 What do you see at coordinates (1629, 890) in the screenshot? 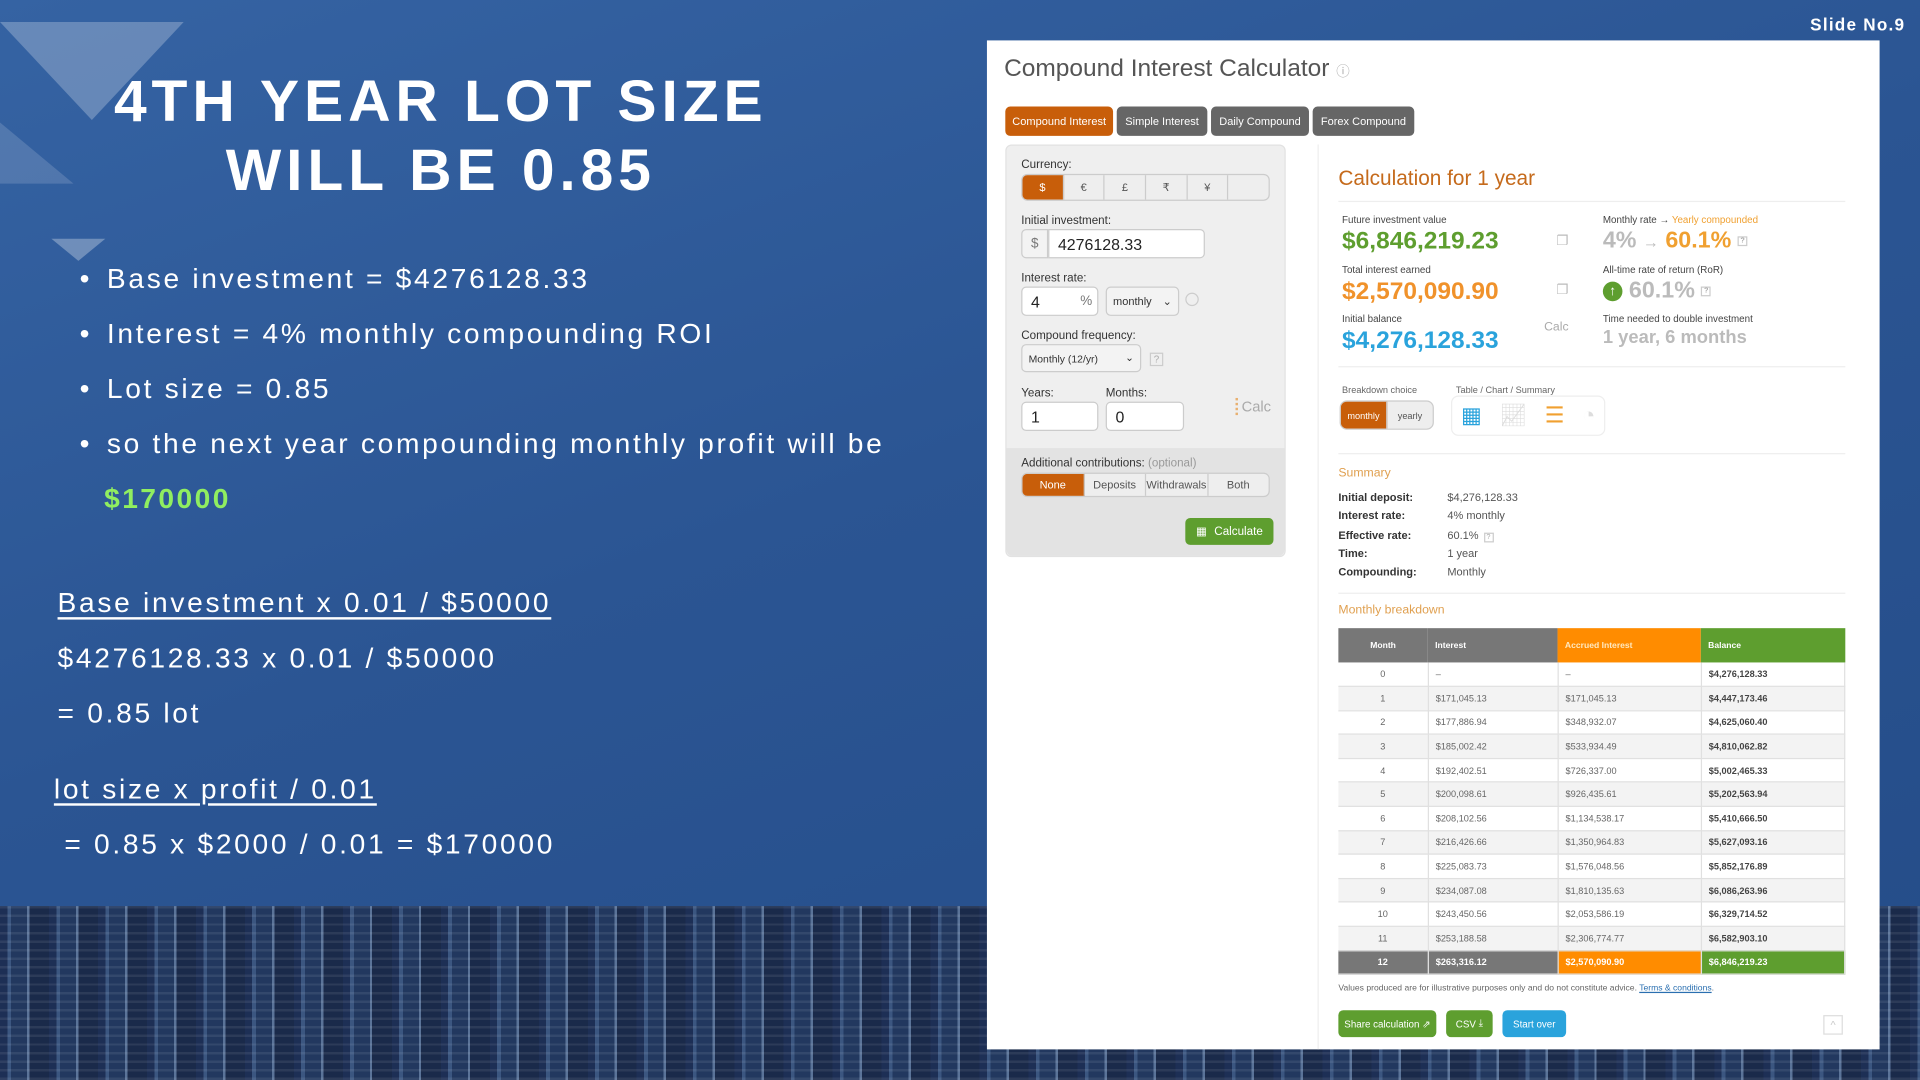
I see `table-cell: $1,810,135.63` at bounding box center [1629, 890].